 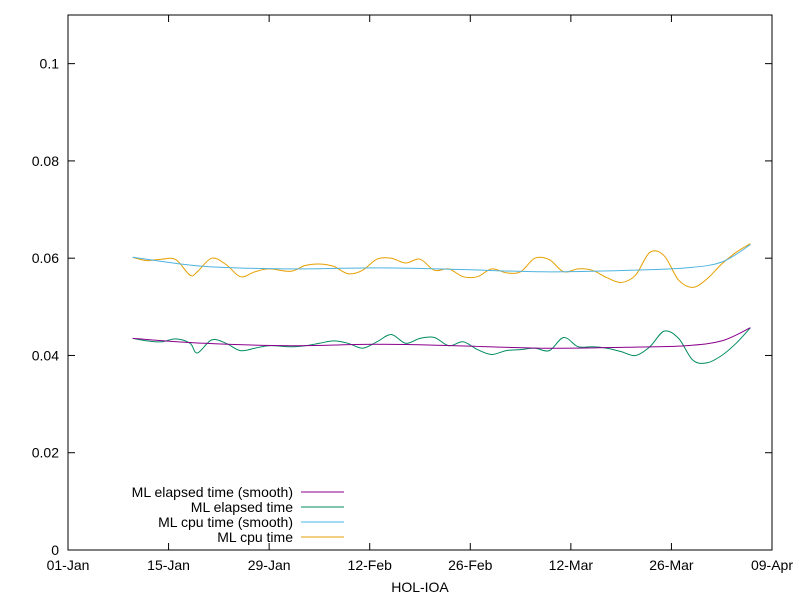 What do you see at coordinates (269, 565) in the screenshot?
I see `x-tick-label: 29-Jan` at bounding box center [269, 565].